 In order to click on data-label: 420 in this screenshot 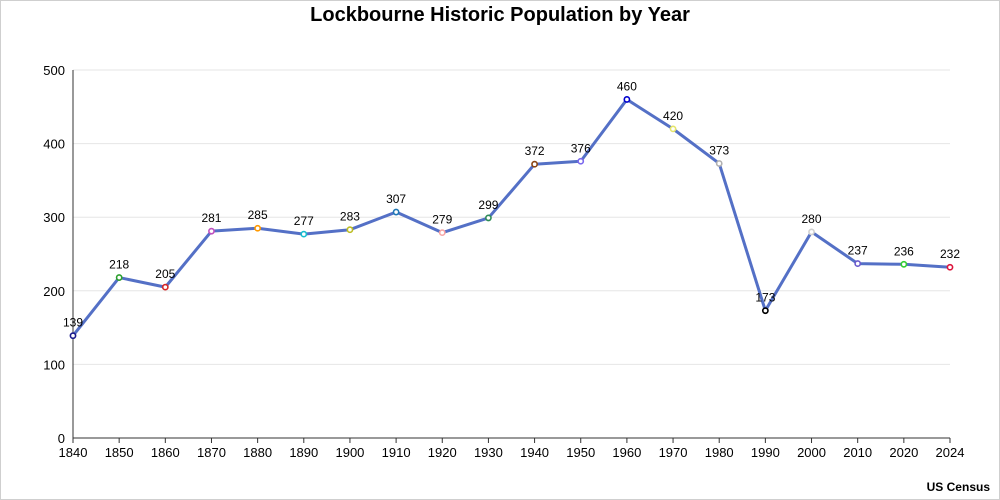, I will do `click(673, 116)`.